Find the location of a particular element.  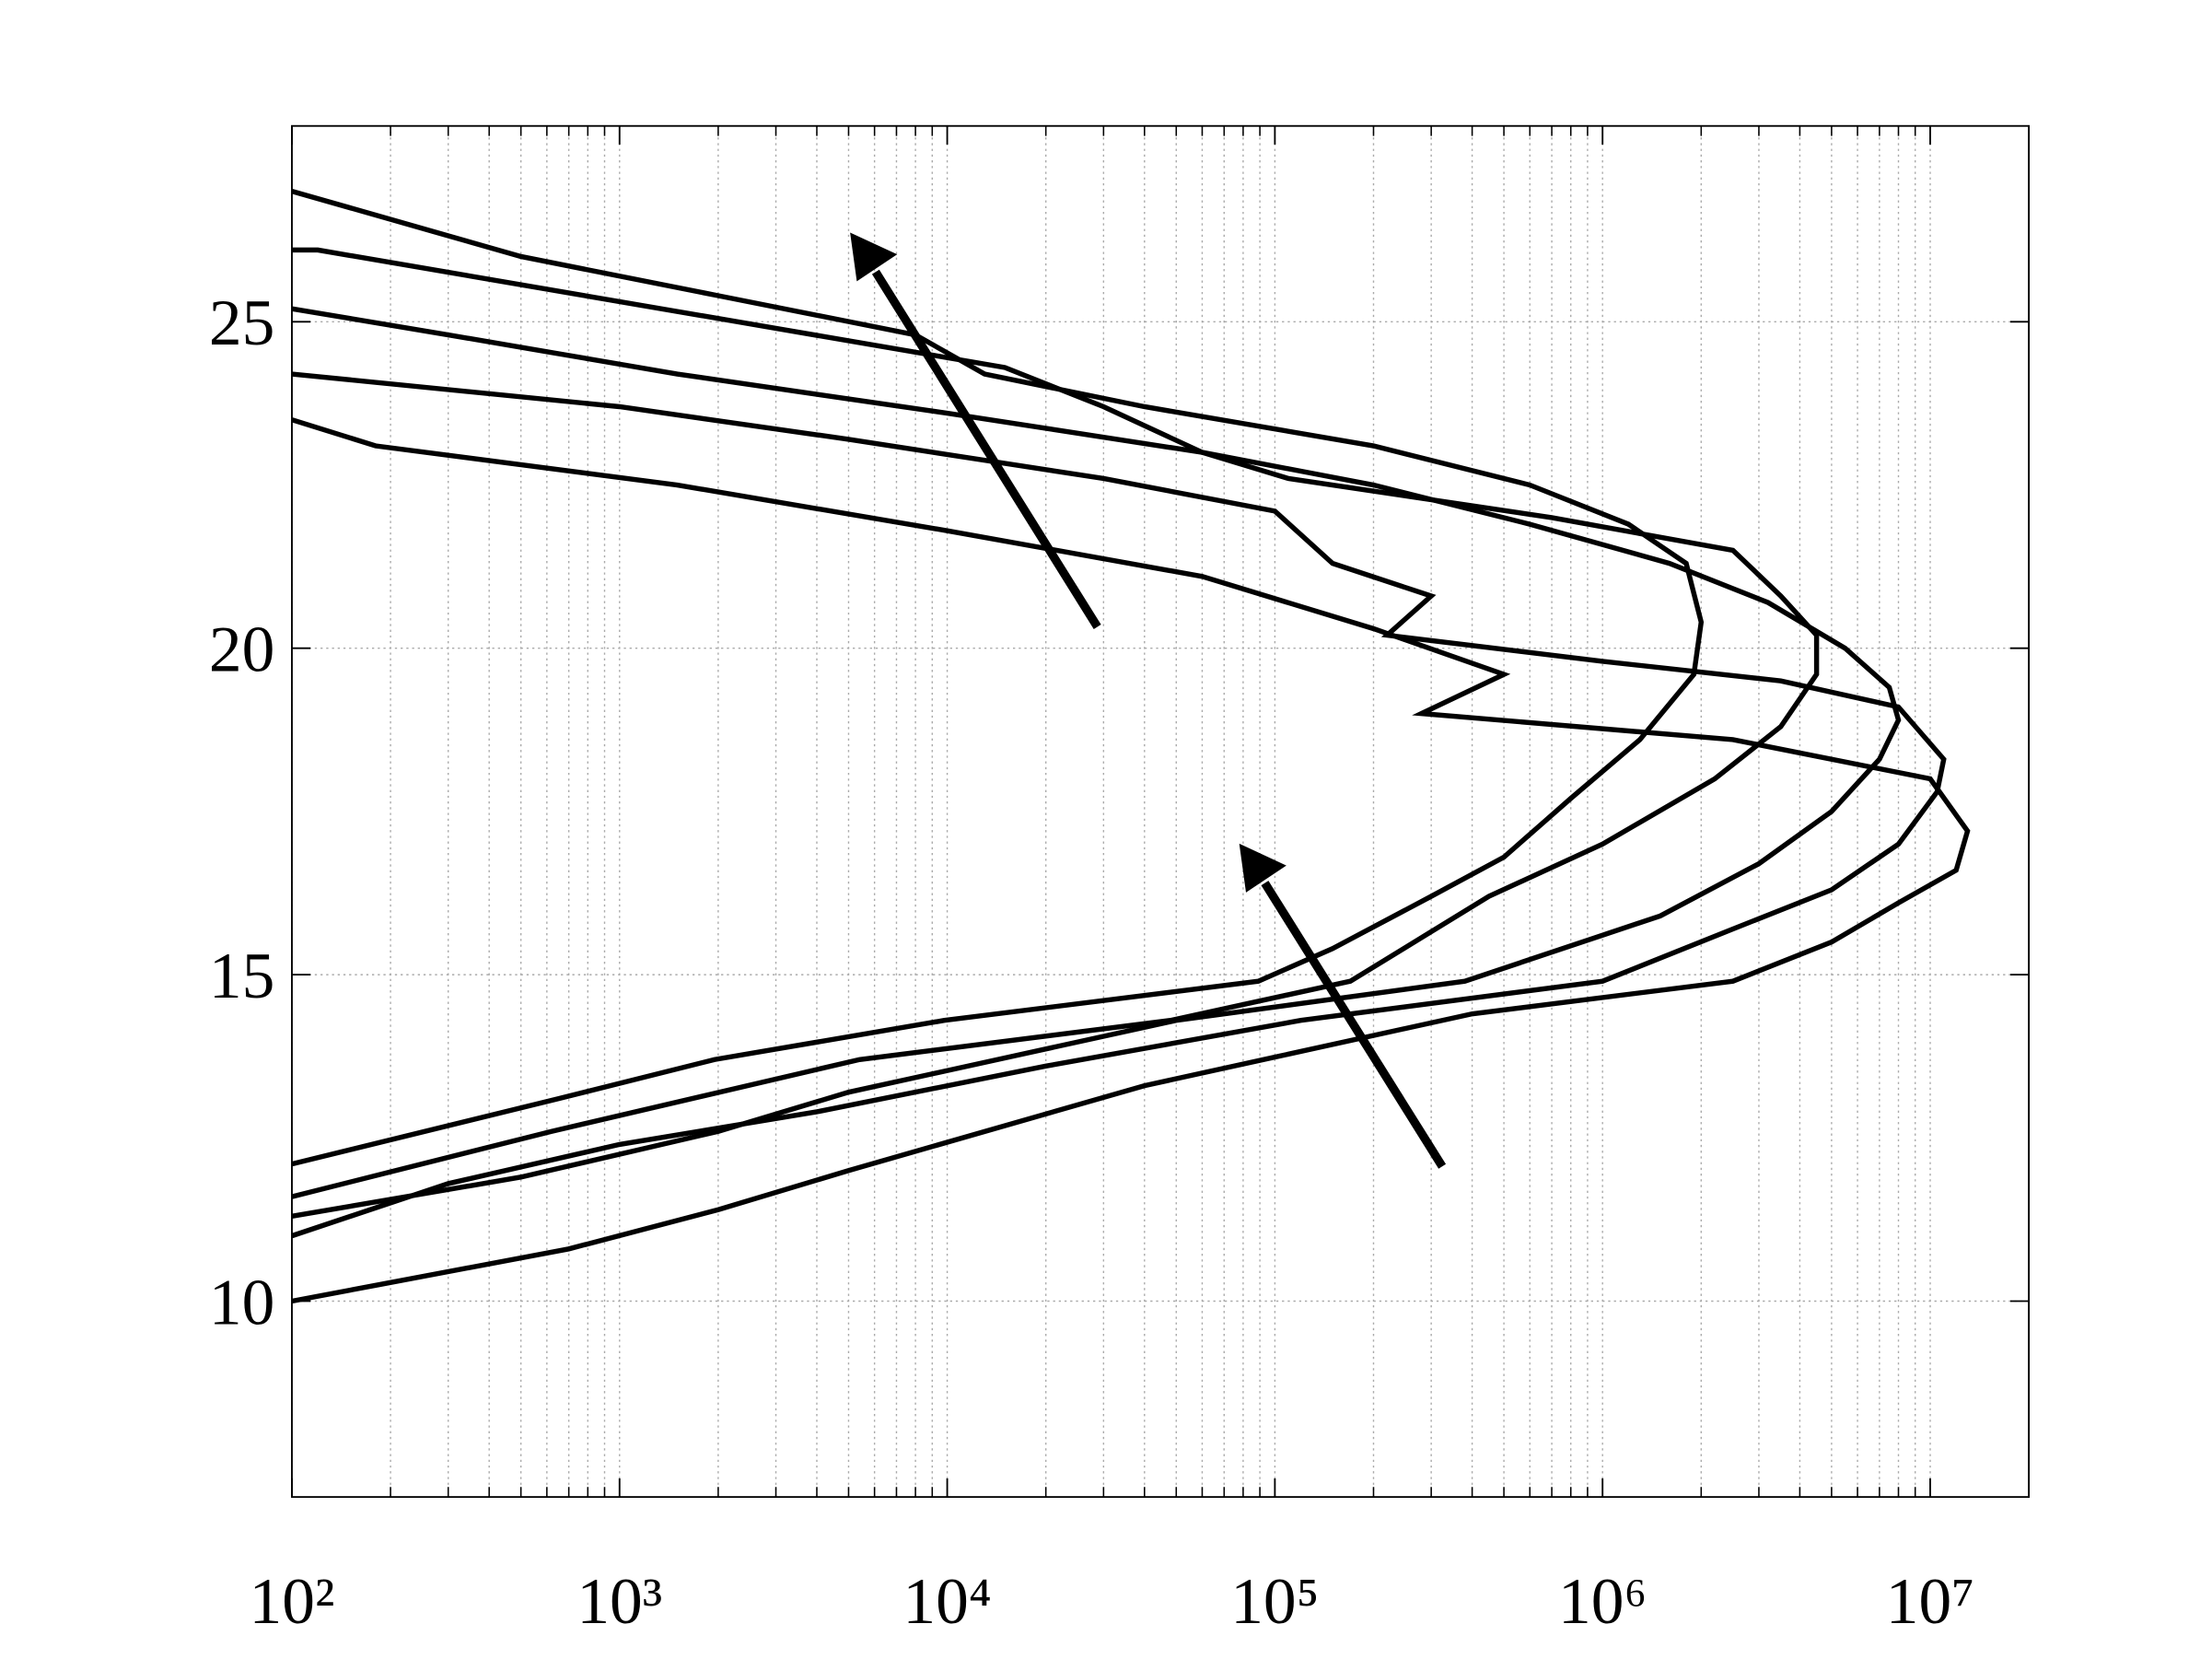

x-tick-label: 10⁶ is located at coordinates (1603, 1601).